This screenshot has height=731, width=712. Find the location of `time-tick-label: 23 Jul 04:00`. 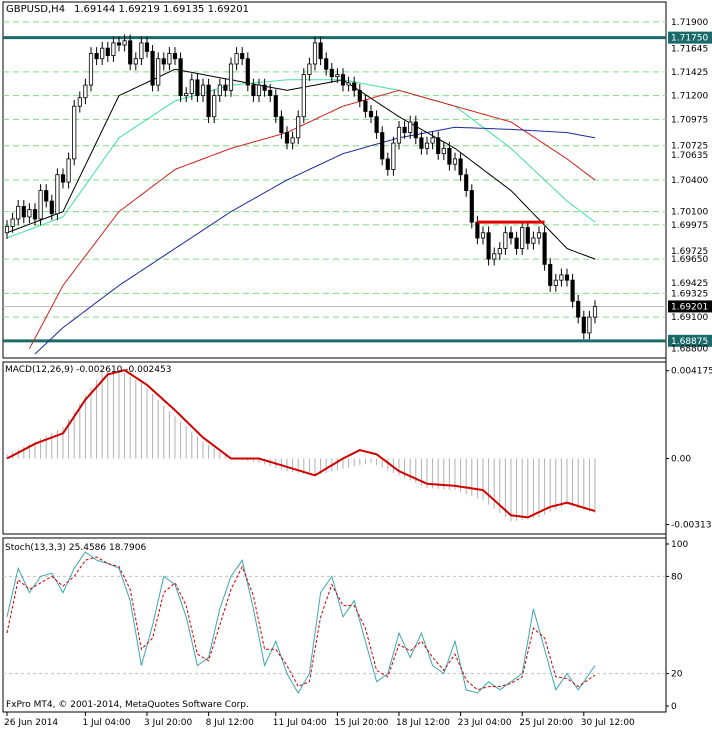

time-tick-label: 23 Jul 04:00 is located at coordinates (485, 723).